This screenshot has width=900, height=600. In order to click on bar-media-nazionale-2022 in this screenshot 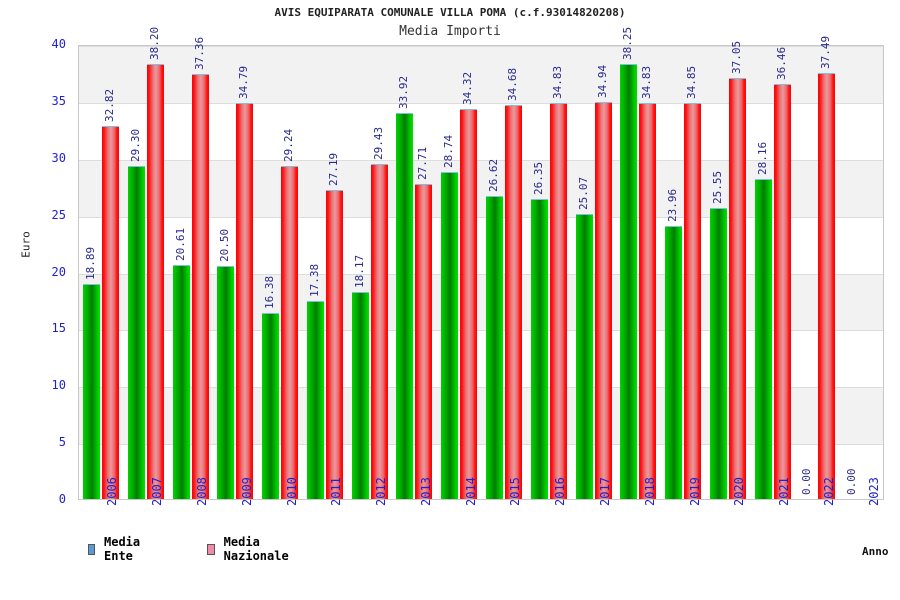, I will do `click(827, 285)`.